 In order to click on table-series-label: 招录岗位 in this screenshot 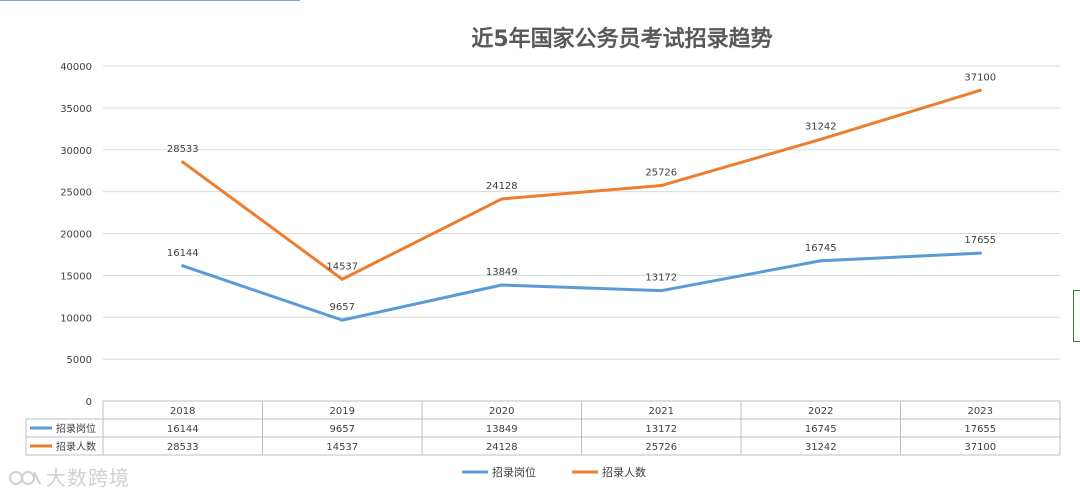, I will do `click(76, 428)`.